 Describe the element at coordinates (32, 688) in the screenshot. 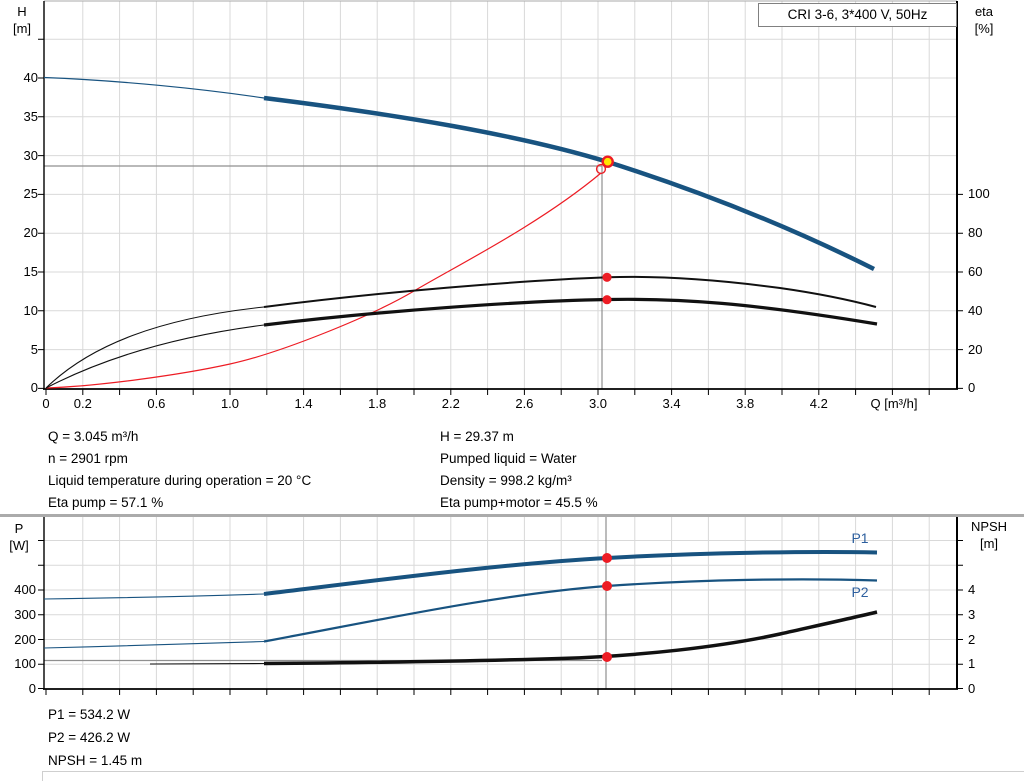

I see `p-tick: 0` at that location.